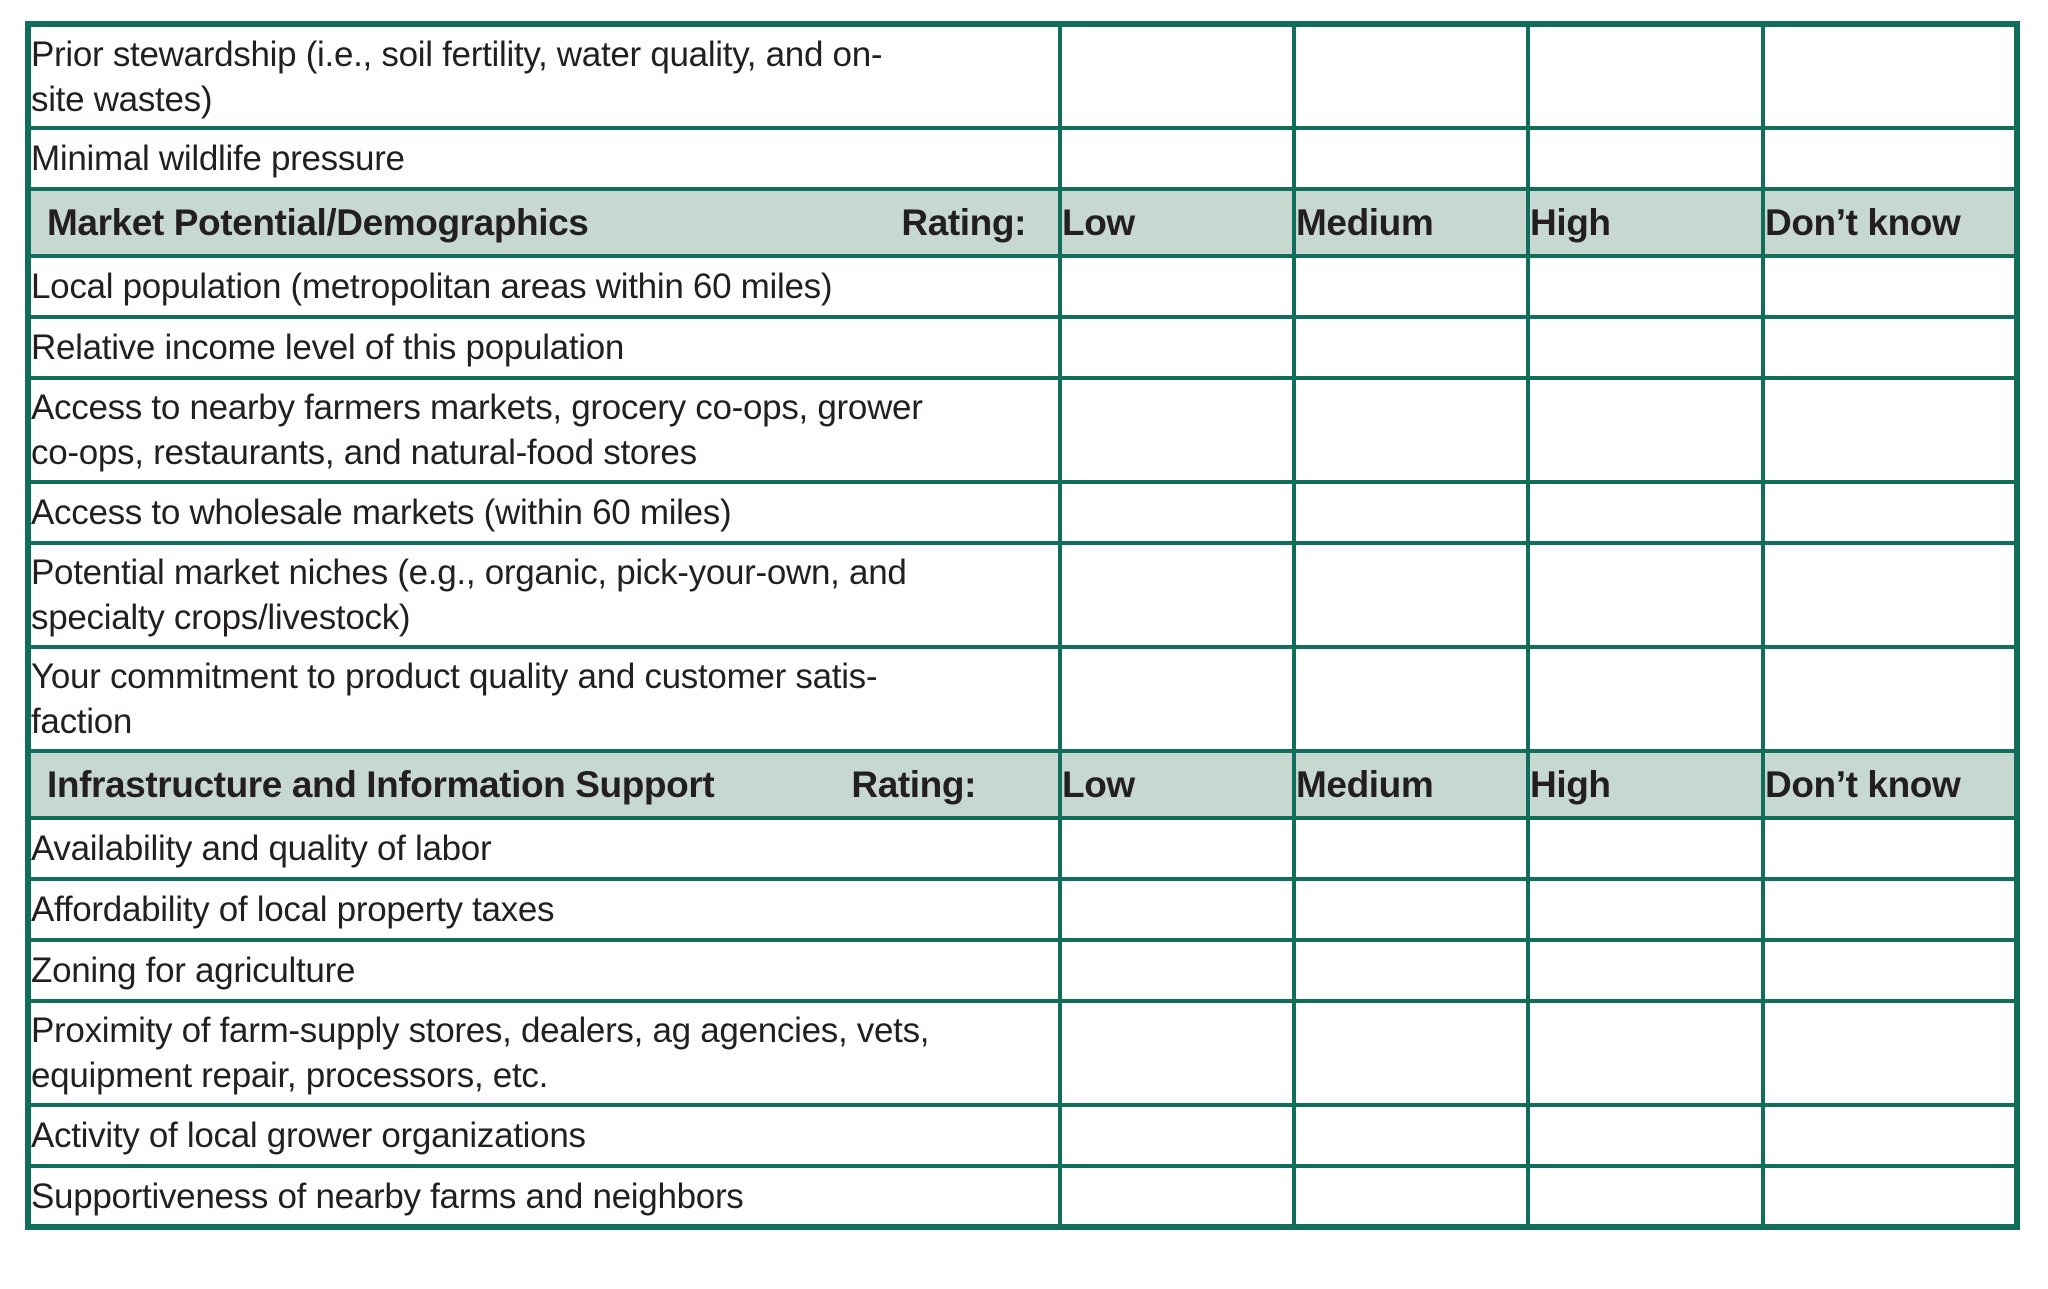 The width and height of the screenshot is (2048, 1289). I want to click on criterion-label: Availability and quality of labor, so click(544, 848).